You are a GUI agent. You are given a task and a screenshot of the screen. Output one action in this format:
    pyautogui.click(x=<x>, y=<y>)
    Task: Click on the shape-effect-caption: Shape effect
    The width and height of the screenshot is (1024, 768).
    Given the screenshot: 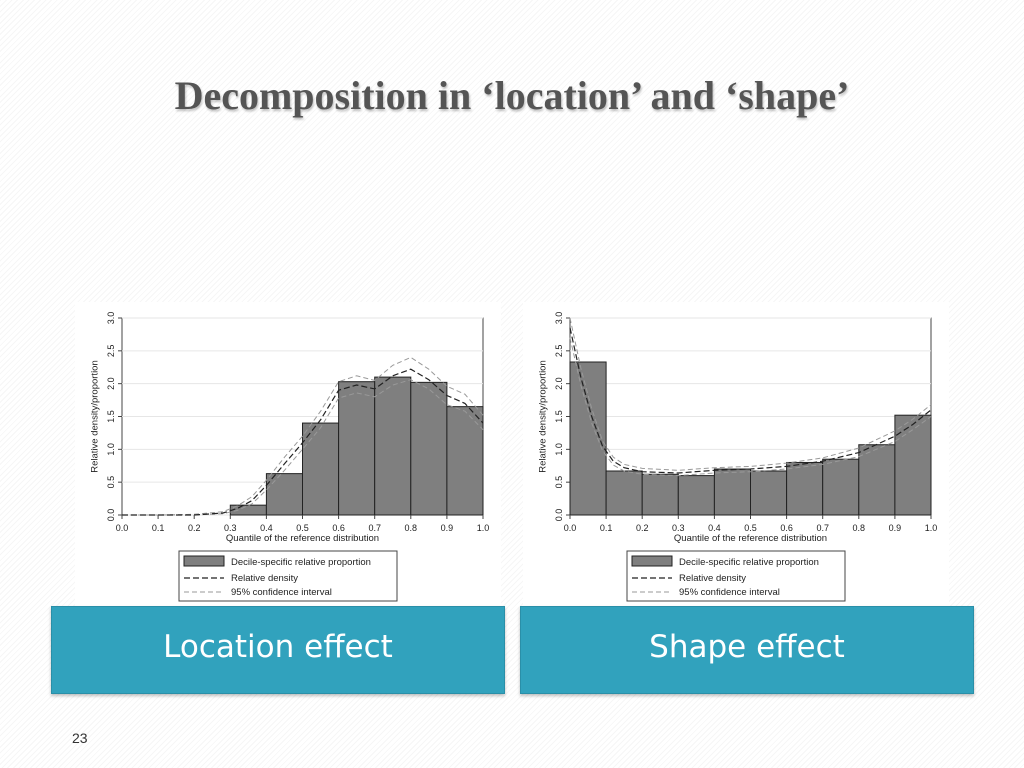 What is the action you would take?
    pyautogui.click(x=747, y=647)
    